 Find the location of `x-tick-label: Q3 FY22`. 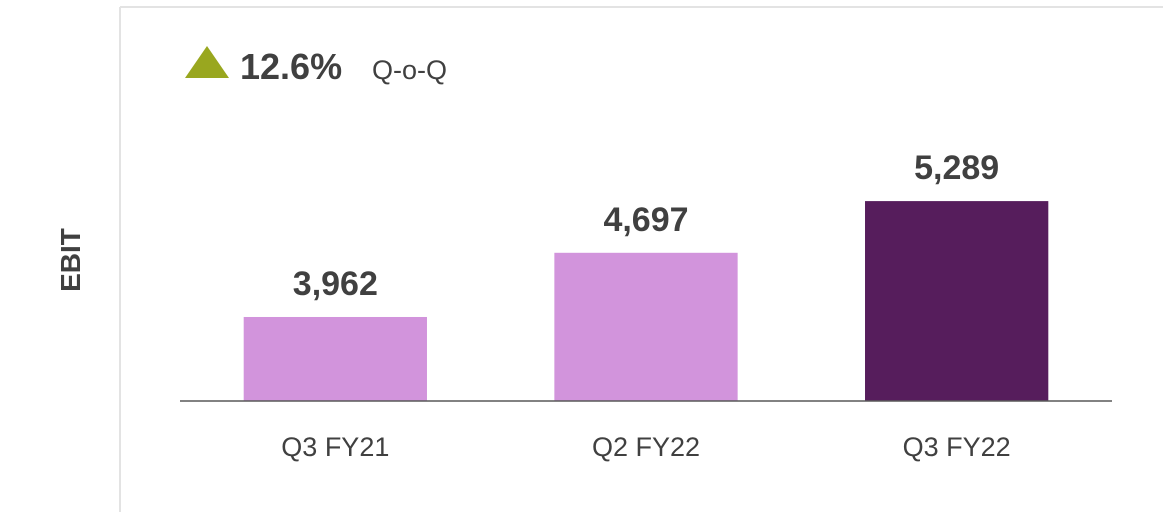

x-tick-label: Q3 FY22 is located at coordinates (957, 447).